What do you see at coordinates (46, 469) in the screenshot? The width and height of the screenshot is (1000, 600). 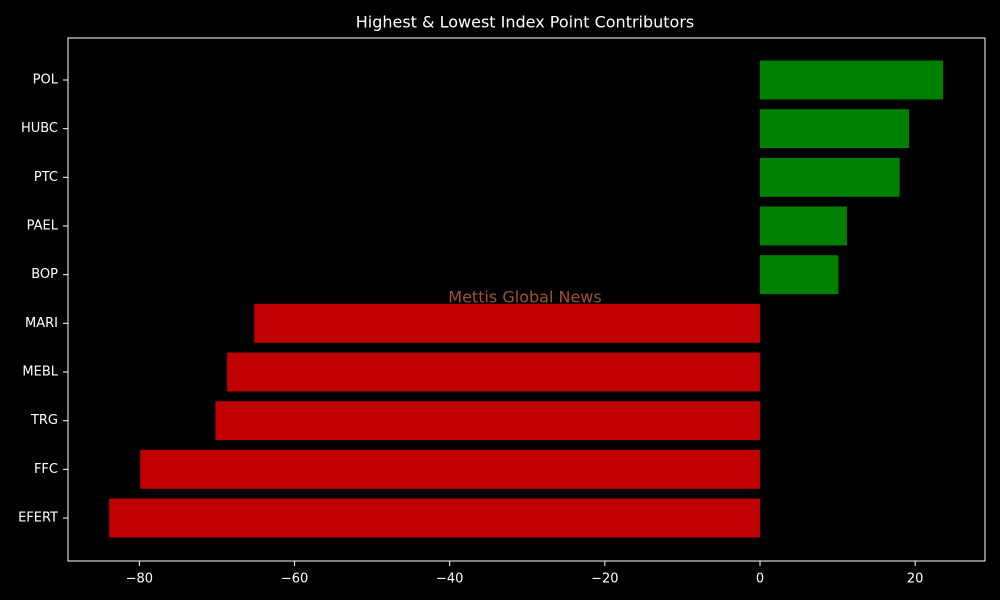 I see `y-tick-label: FFC` at bounding box center [46, 469].